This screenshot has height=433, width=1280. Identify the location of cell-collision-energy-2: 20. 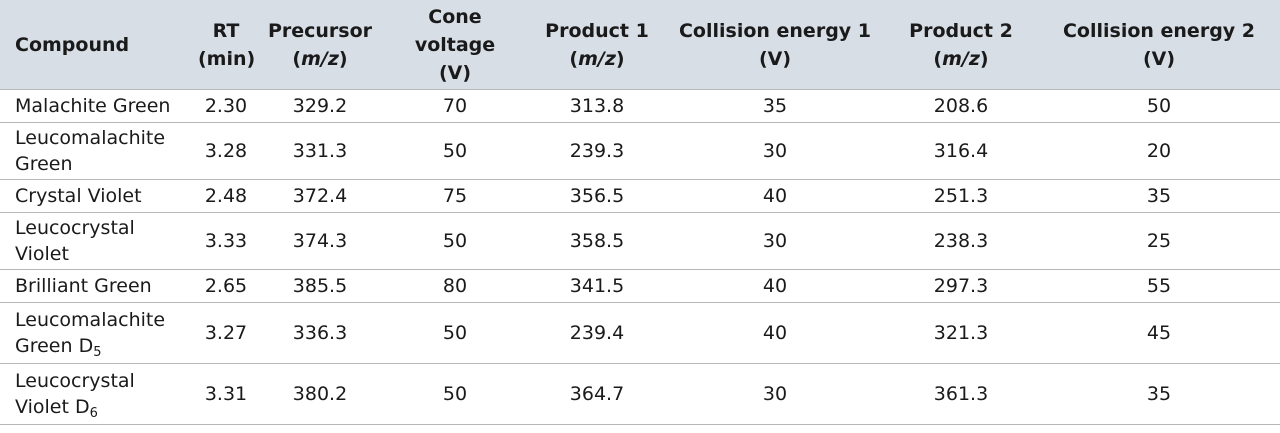
(1159, 151).